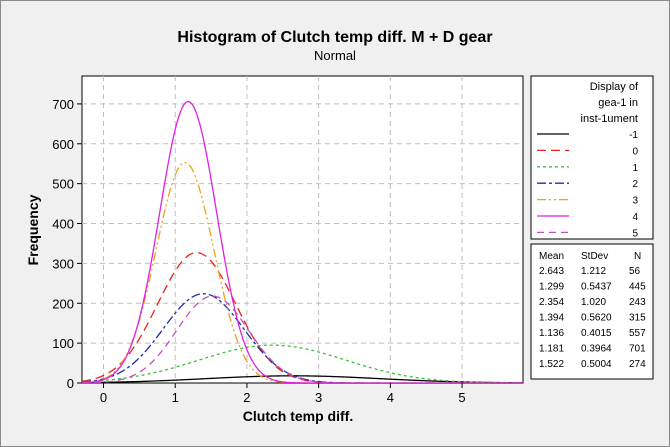 Image resolution: width=670 pixels, height=447 pixels. Describe the element at coordinates (637, 302) in the screenshot. I see `stats-n-1: 243` at that location.